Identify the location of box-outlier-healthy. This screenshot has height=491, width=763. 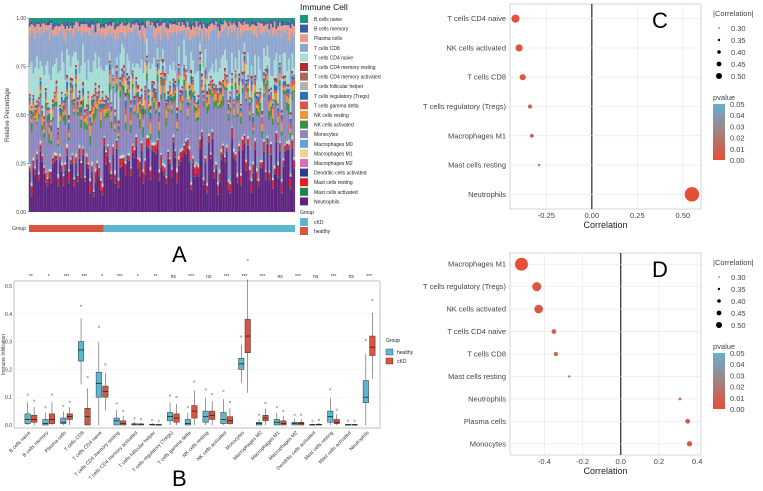
(294, 414).